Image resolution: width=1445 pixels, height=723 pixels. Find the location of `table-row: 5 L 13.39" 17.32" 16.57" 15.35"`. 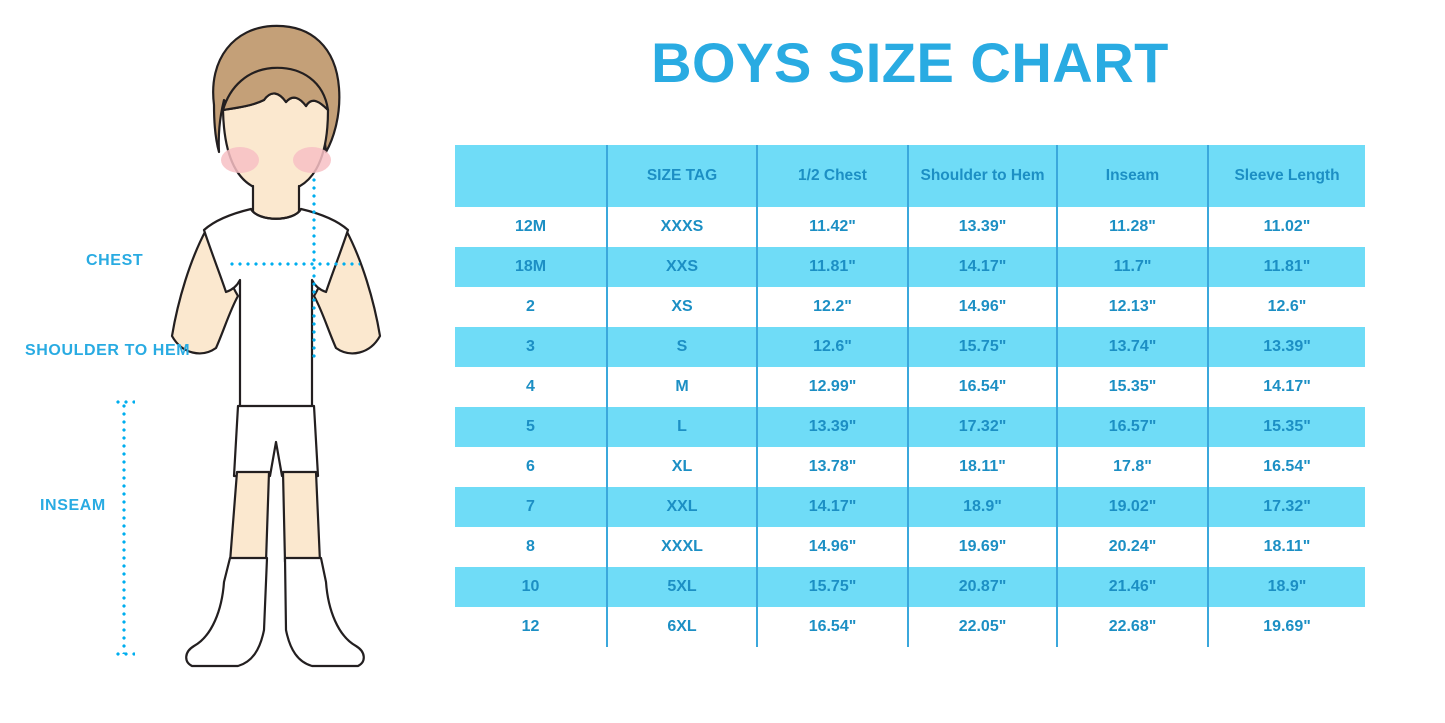

table-row: 5 L 13.39" 17.32" 16.57" 15.35" is located at coordinates (910, 427).